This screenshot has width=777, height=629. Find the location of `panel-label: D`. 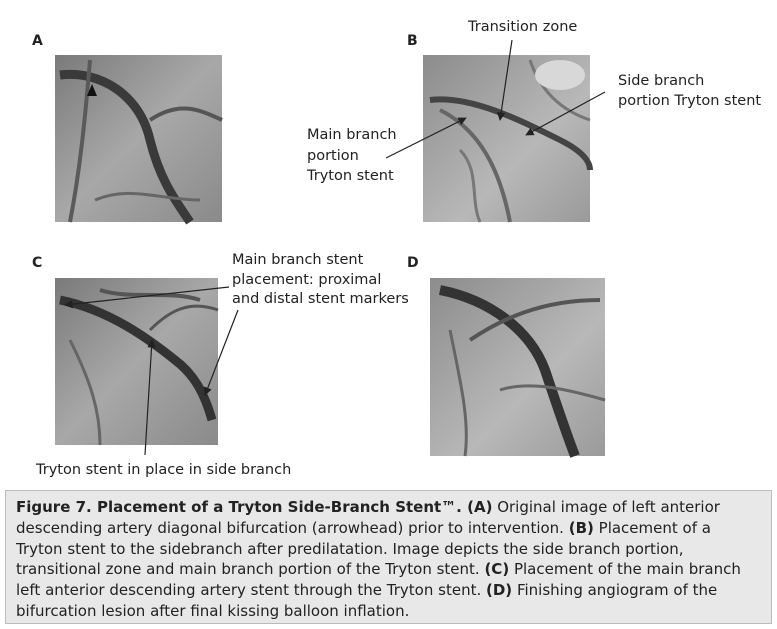

panel-label: D is located at coordinates (413, 263).